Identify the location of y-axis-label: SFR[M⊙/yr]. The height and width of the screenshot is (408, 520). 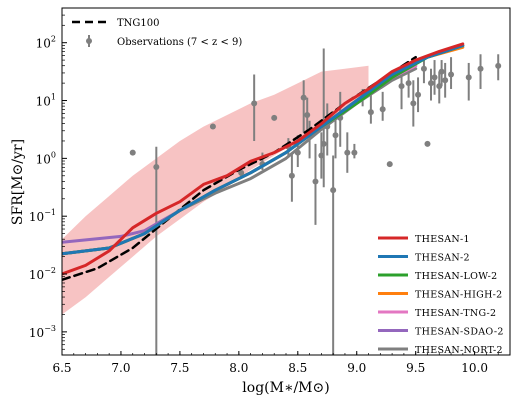
(18, 182).